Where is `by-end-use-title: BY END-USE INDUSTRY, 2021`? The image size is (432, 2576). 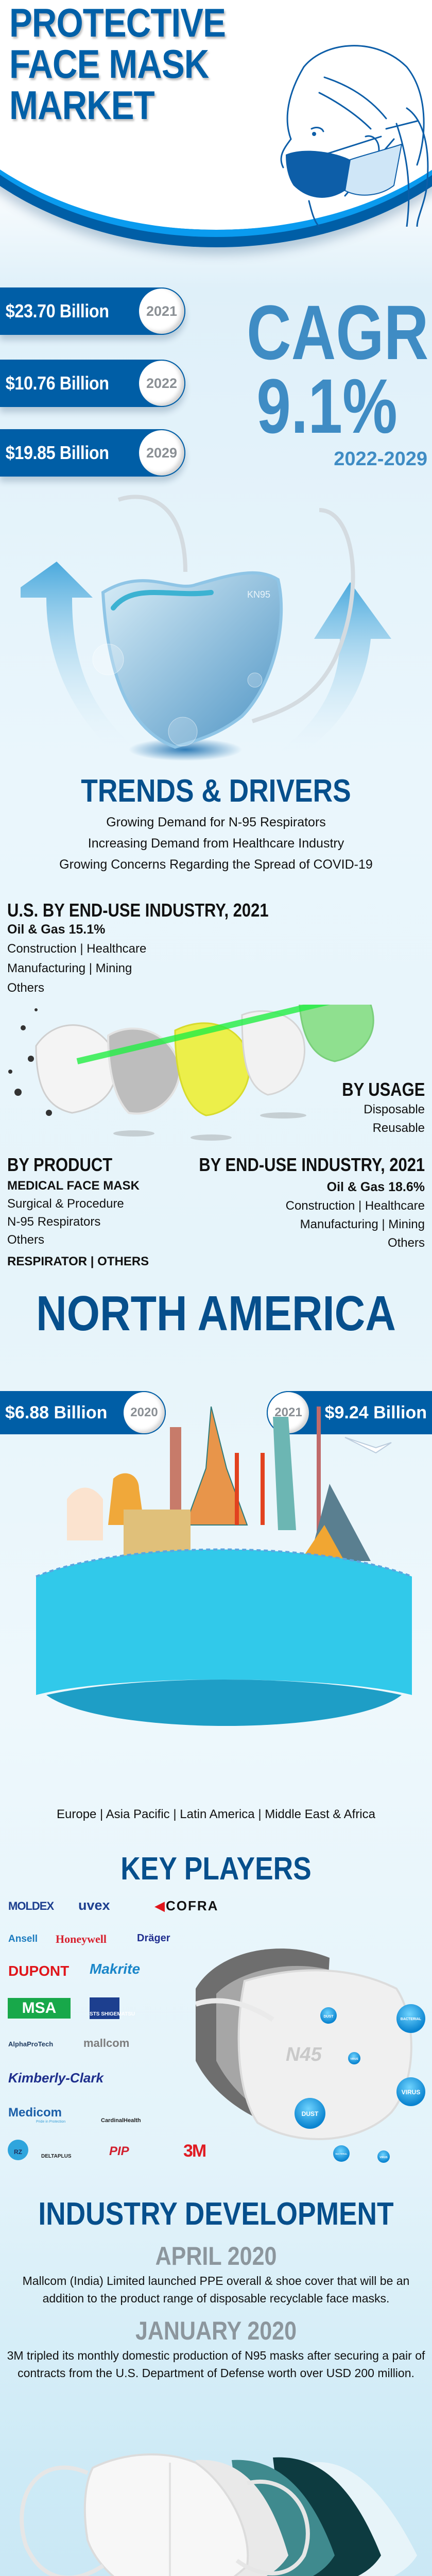 by-end-use-title: BY END-USE INDUSTRY, 2021 is located at coordinates (312, 1164).